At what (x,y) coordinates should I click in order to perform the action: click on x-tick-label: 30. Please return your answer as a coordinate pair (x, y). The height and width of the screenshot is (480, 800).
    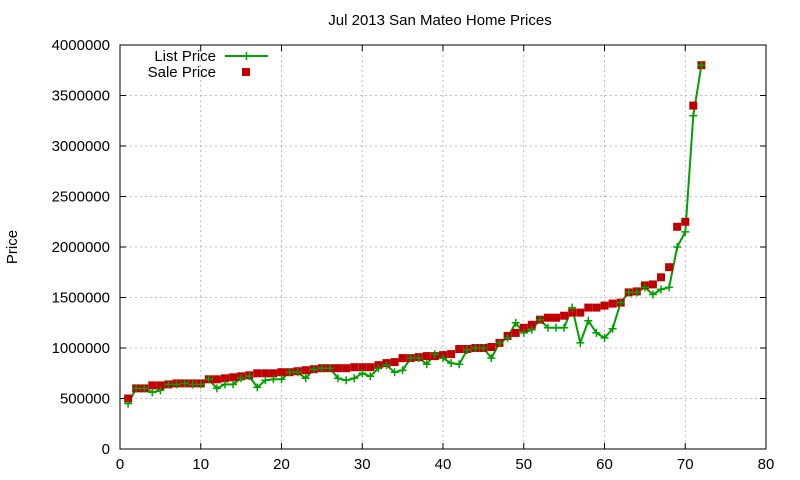
    Looking at the image, I should click on (362, 464).